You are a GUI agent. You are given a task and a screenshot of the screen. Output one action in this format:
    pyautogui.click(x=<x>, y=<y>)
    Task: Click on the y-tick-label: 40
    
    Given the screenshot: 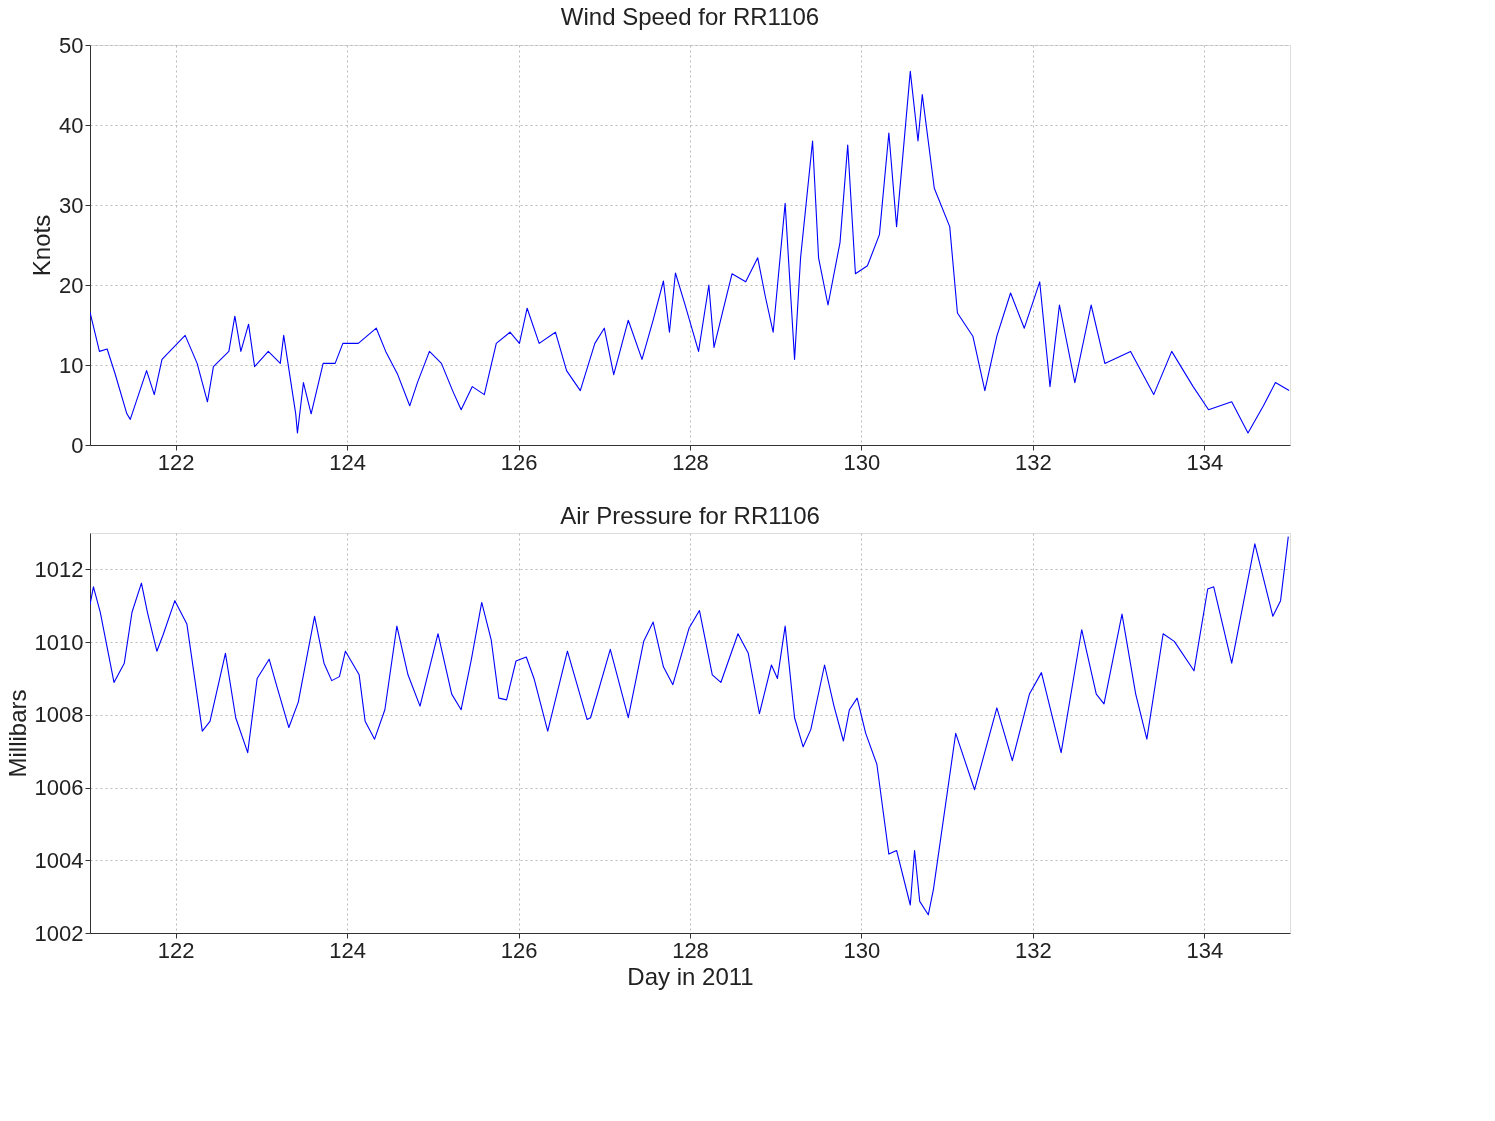 What is the action you would take?
    pyautogui.click(x=71, y=125)
    